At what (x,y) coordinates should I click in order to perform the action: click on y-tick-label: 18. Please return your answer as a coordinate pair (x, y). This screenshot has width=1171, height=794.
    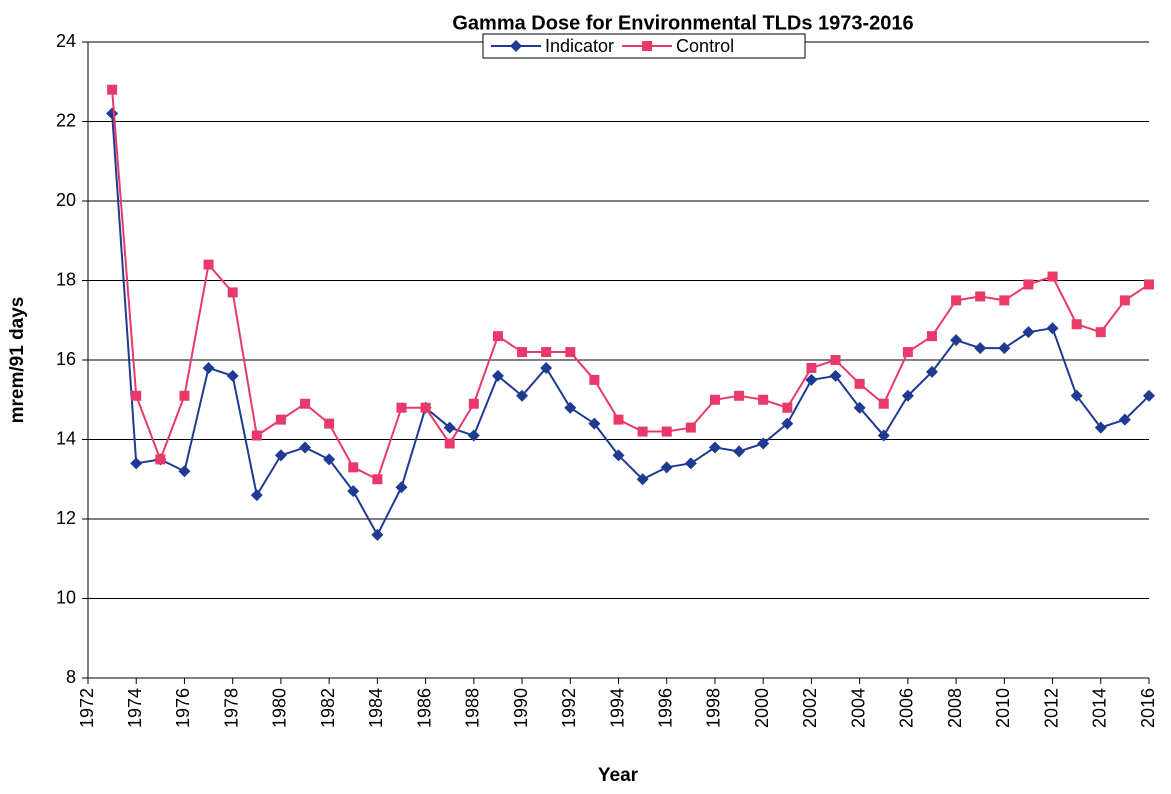
    Looking at the image, I should click on (66, 279).